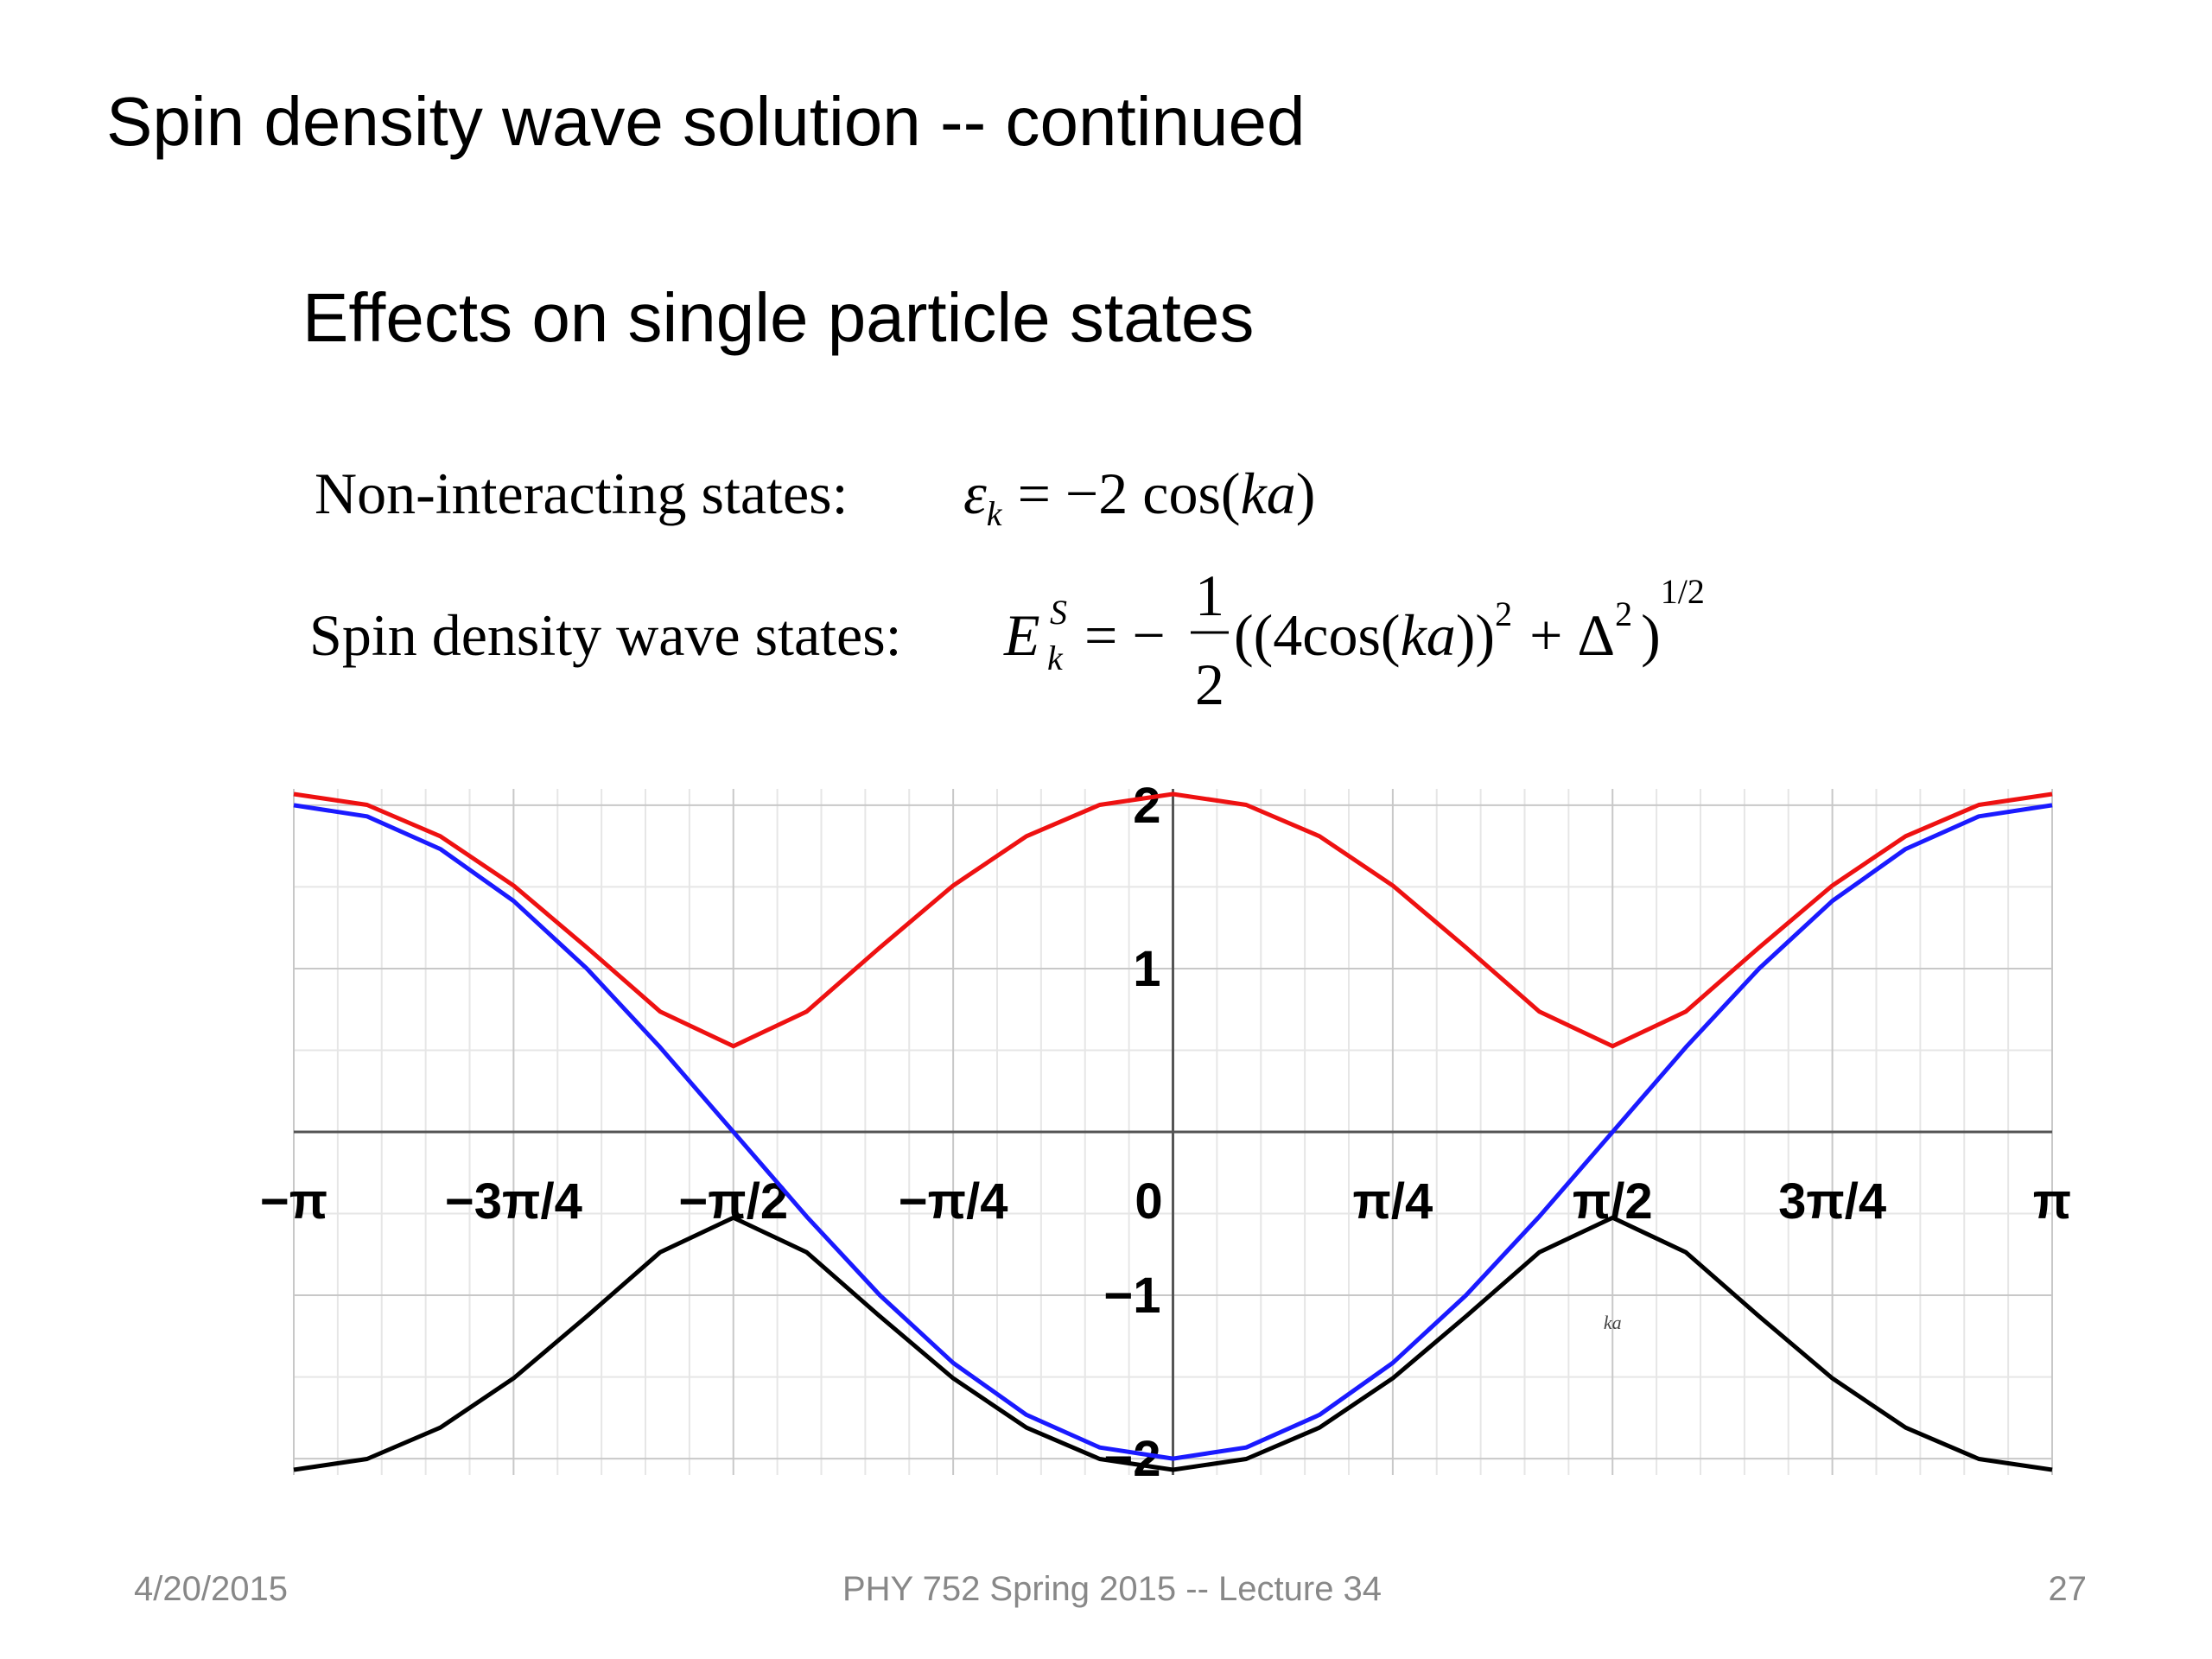  I want to click on footer-page: 27, so click(2068, 1589).